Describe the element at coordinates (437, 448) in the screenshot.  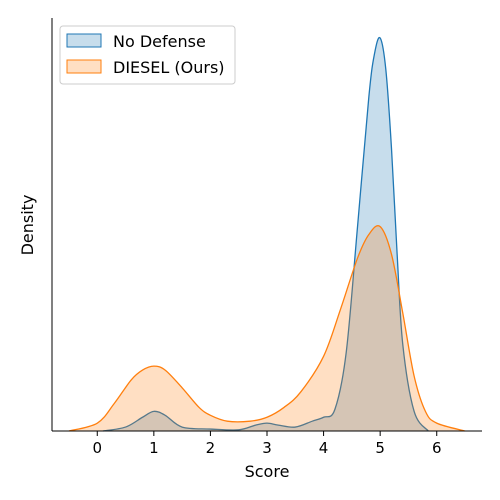
I see `x-tick-label: 6` at that location.